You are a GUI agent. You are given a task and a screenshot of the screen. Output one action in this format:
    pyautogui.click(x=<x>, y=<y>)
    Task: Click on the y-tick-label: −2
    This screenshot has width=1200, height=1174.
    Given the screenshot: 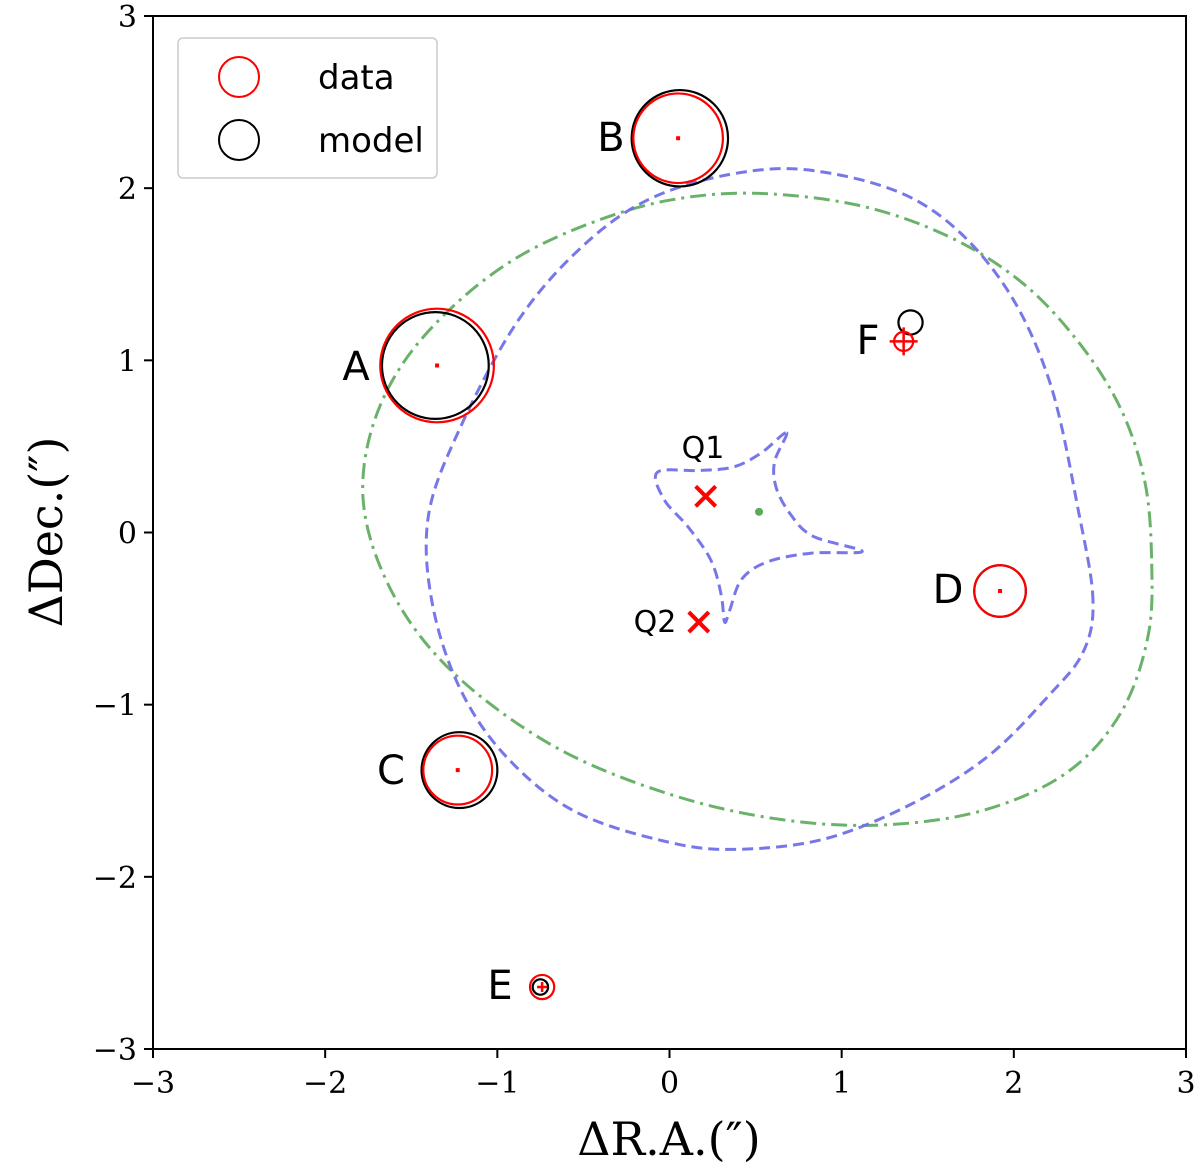 What is the action you would take?
    pyautogui.click(x=115, y=878)
    